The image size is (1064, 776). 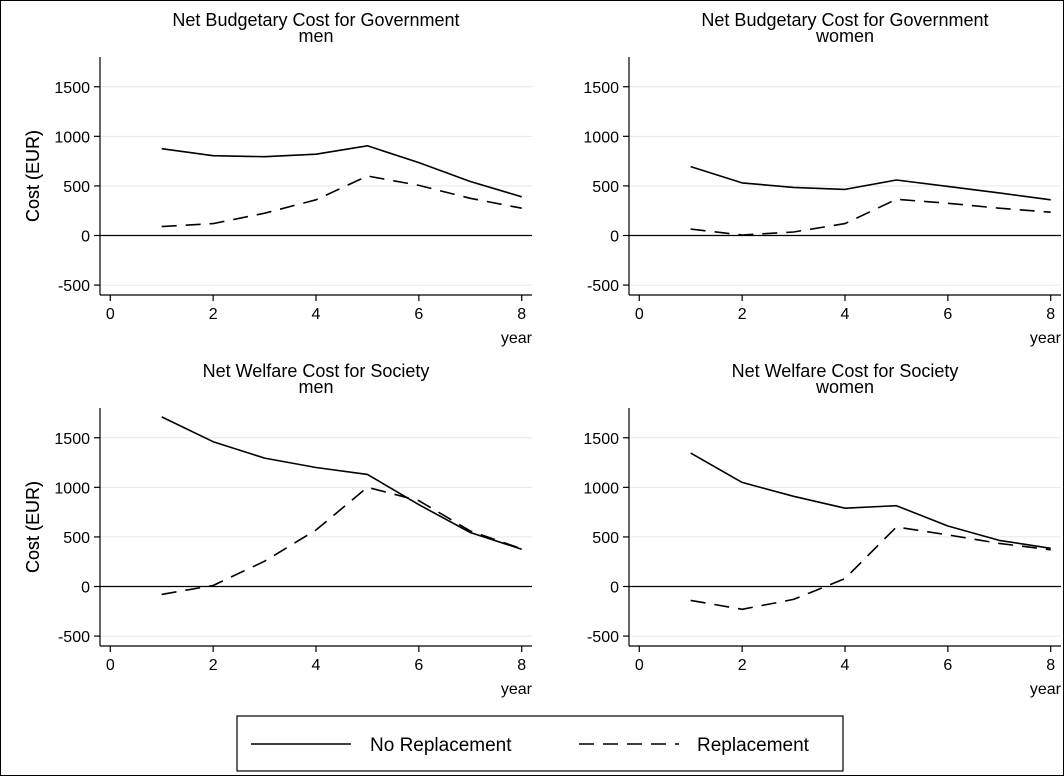 I want to click on legend-box, so click(x=540, y=743).